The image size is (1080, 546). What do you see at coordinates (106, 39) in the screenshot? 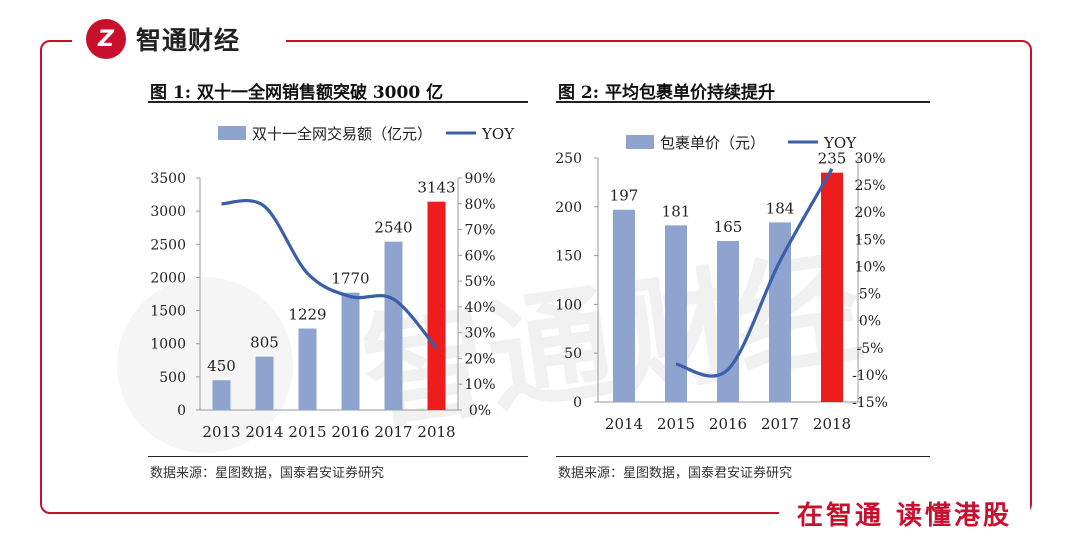
I see `brand-logo-icon: Z` at bounding box center [106, 39].